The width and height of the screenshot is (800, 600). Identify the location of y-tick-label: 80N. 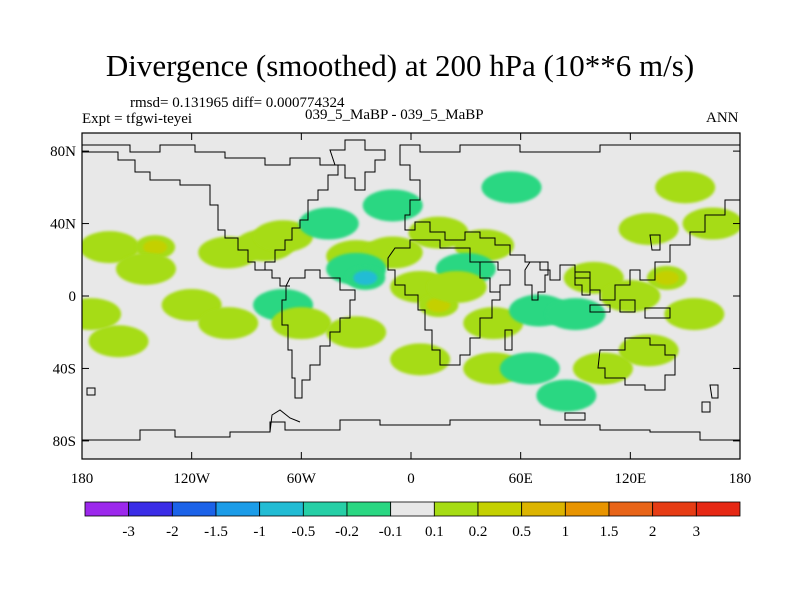
(63, 152).